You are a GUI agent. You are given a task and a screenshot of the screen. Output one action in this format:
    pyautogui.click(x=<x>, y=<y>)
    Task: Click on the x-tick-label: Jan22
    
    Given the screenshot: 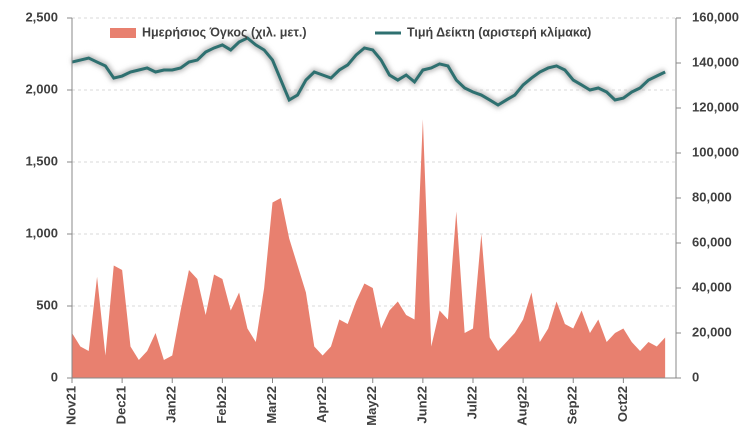 What is the action you would take?
    pyautogui.click(x=171, y=404)
    